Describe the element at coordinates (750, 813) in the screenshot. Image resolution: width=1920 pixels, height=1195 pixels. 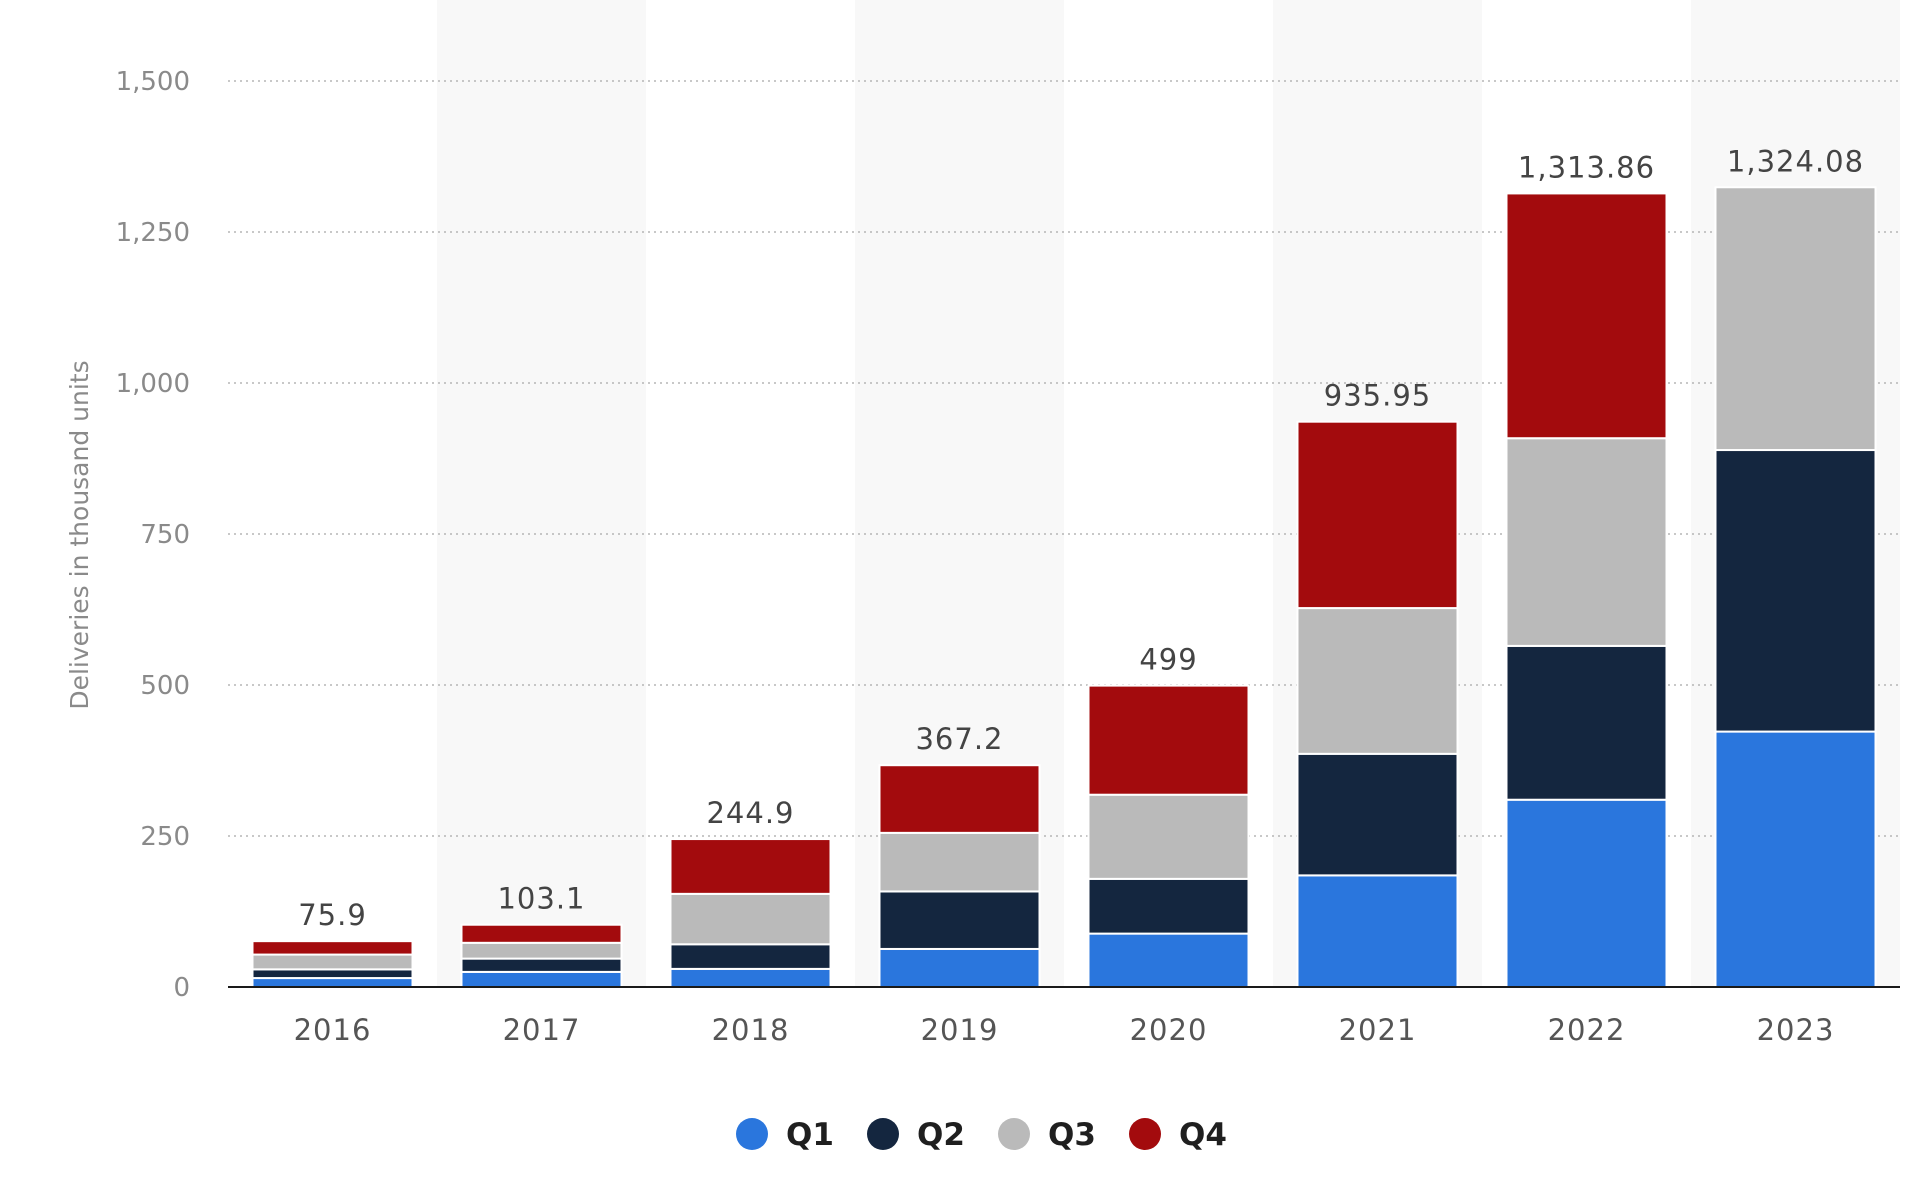
I see `total-label: 244.9` at that location.